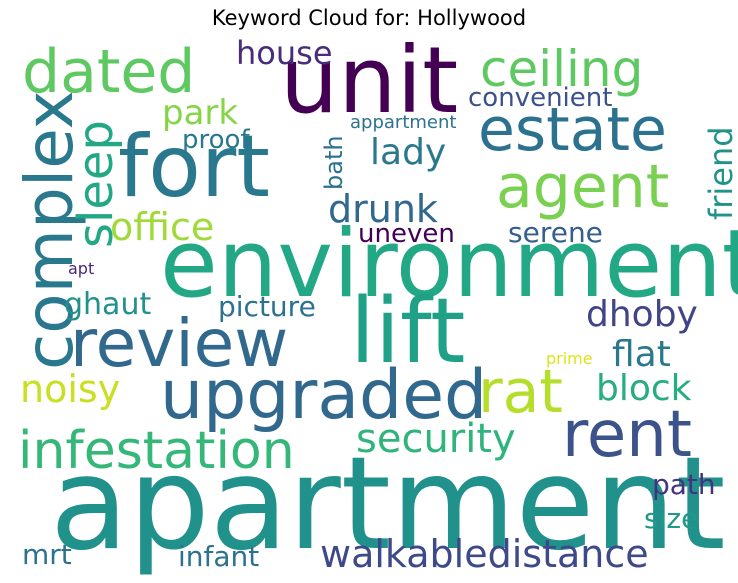 This screenshot has height=583, width=738. Describe the element at coordinates (81, 268) in the screenshot. I see `word-apt: apt` at that location.